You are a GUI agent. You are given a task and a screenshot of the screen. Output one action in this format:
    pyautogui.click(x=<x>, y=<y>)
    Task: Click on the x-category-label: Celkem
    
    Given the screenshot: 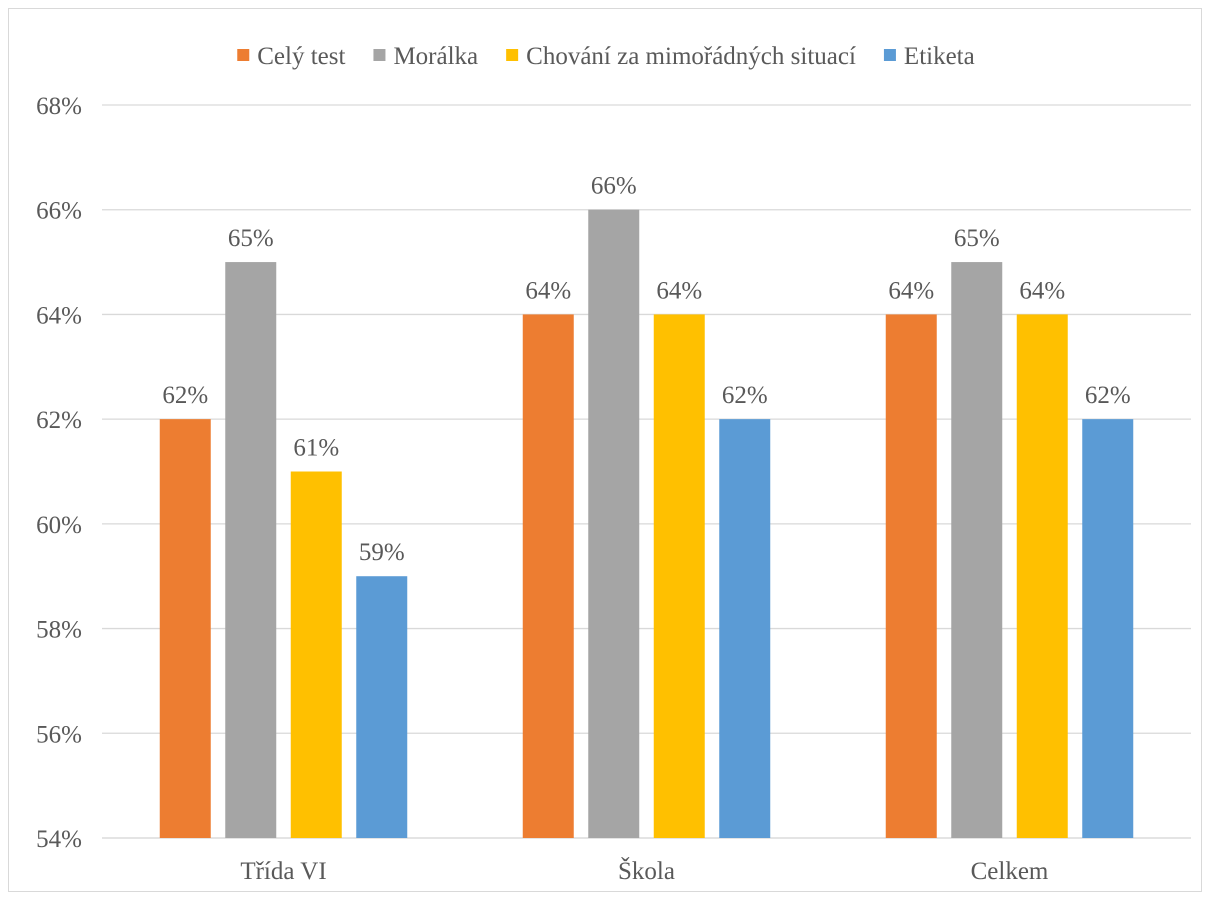 What is the action you would take?
    pyautogui.click(x=1010, y=871)
    